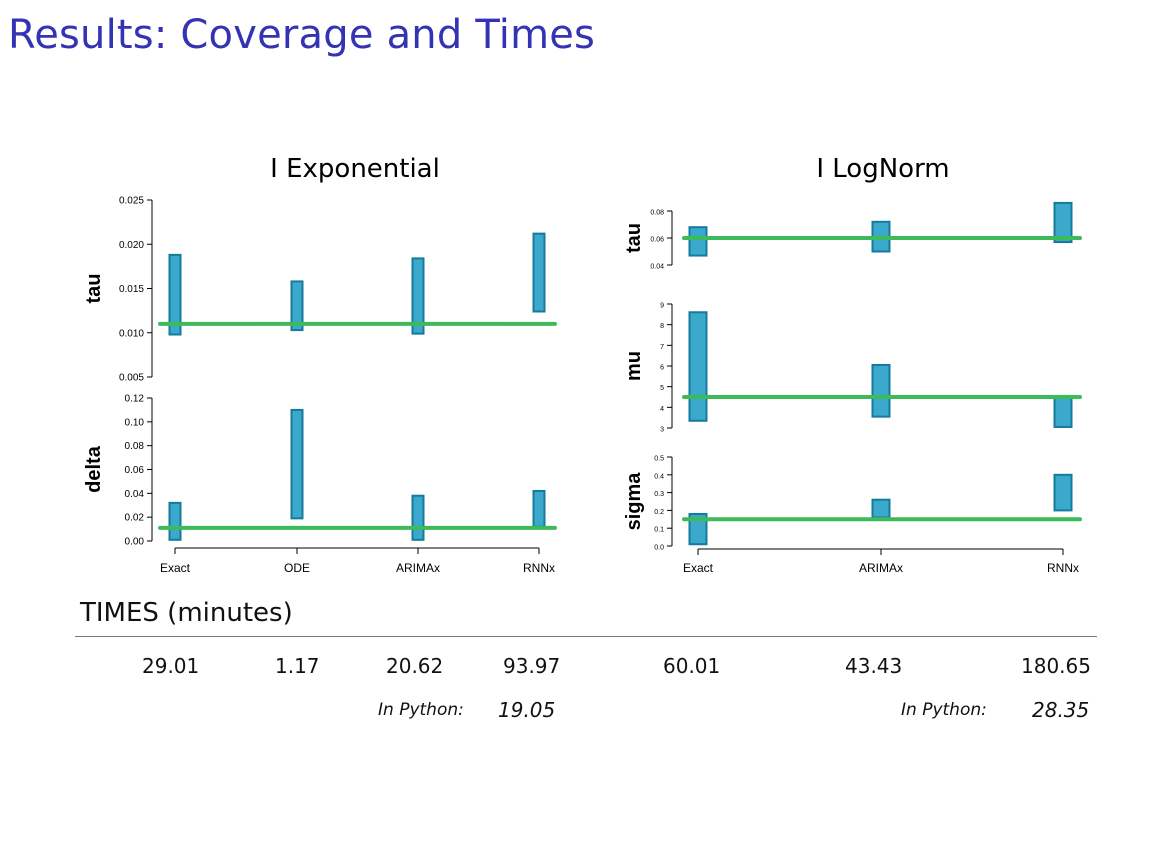  Describe the element at coordinates (662, 409) in the screenshot. I see `y-tick-label: 4` at that location.